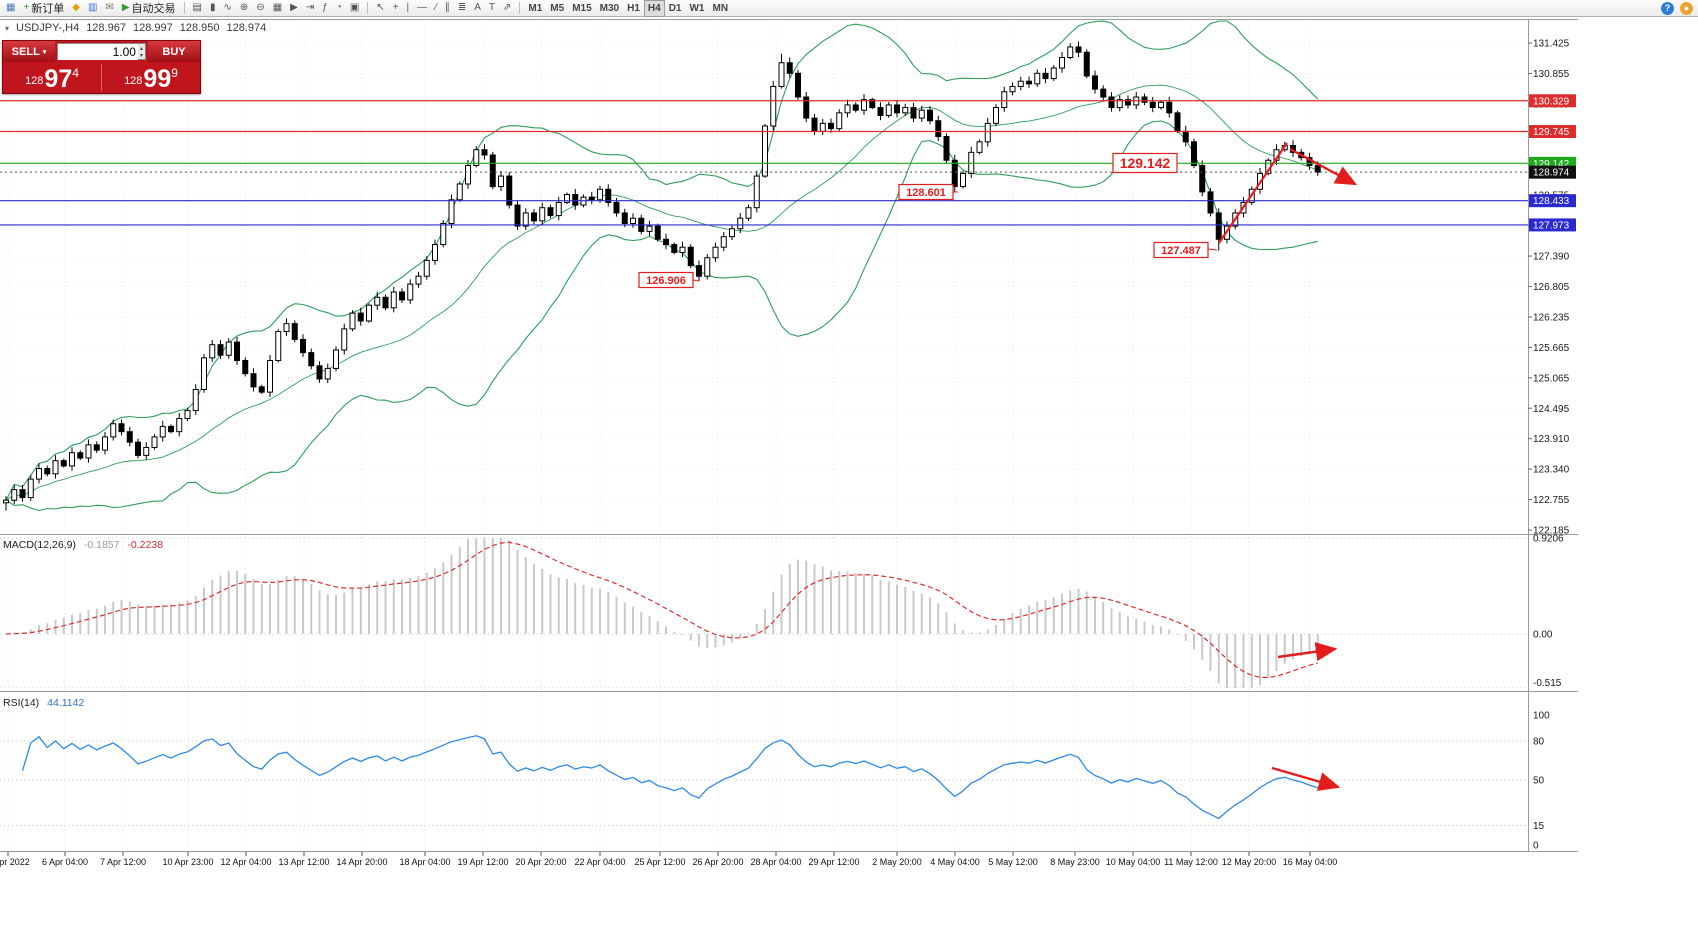  I want to click on sell-price-prefix: 128, so click(34, 81).